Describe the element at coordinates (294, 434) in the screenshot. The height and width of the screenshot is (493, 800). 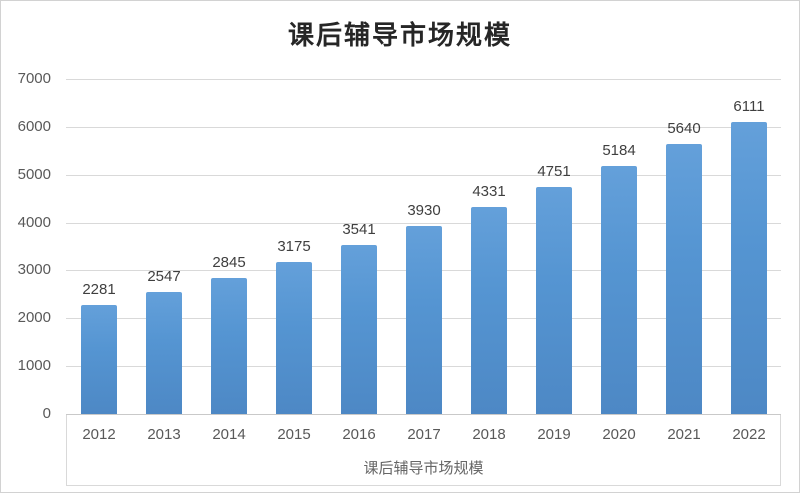
I see `x-tick-label: 2015` at that location.